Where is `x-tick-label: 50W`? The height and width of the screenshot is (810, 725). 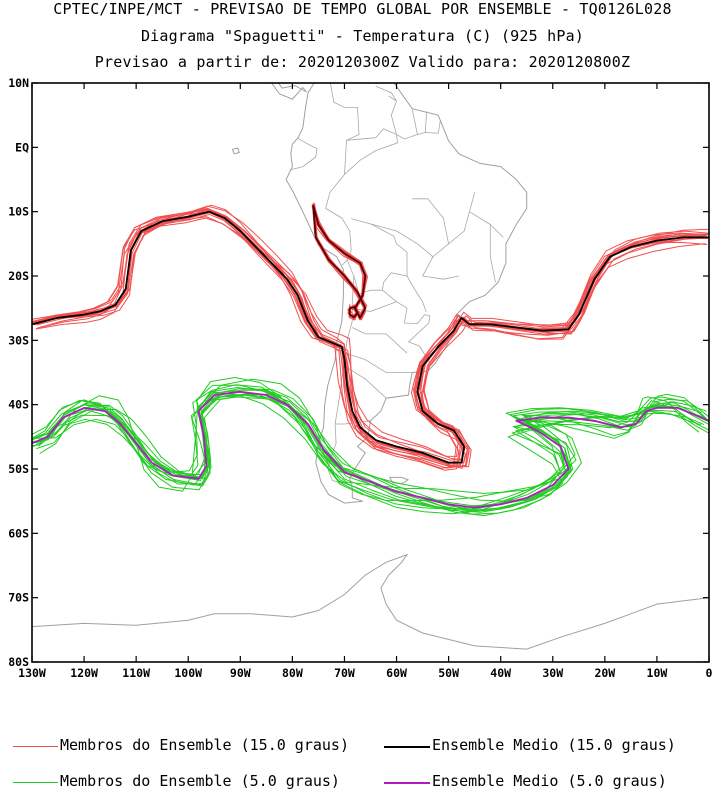
x-tick-label: 50W is located at coordinates (448, 673).